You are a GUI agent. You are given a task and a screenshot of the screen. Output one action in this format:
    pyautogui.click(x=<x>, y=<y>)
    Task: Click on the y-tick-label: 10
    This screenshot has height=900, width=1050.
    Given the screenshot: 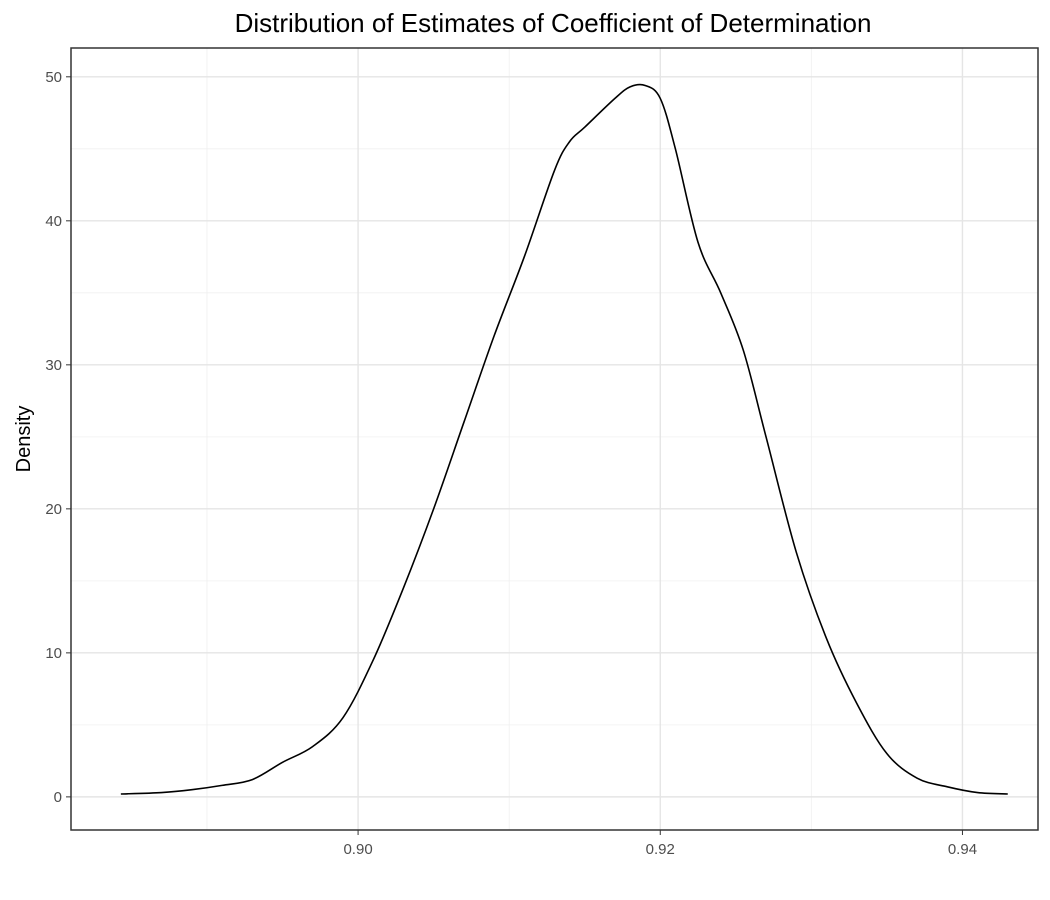 What is the action you would take?
    pyautogui.click(x=53, y=653)
    